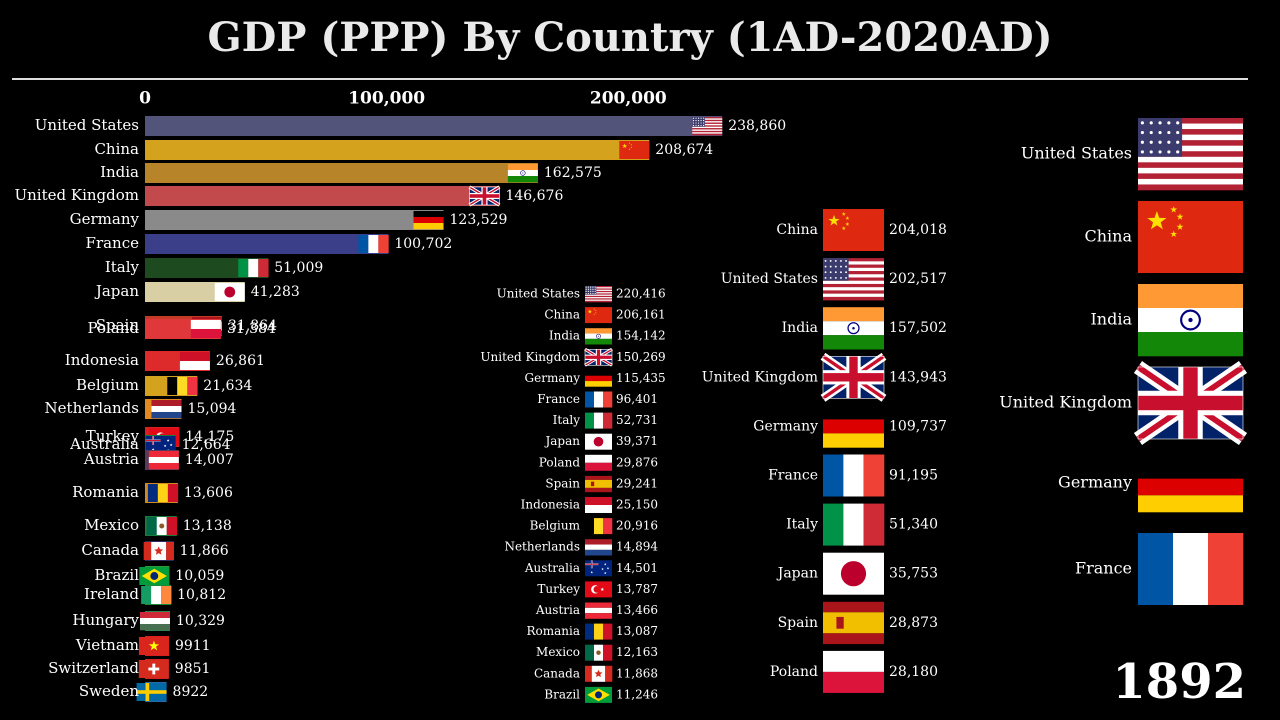  What do you see at coordinates (105, 620) in the screenshot?
I see `bar-category-label: Hungary` at bounding box center [105, 620].